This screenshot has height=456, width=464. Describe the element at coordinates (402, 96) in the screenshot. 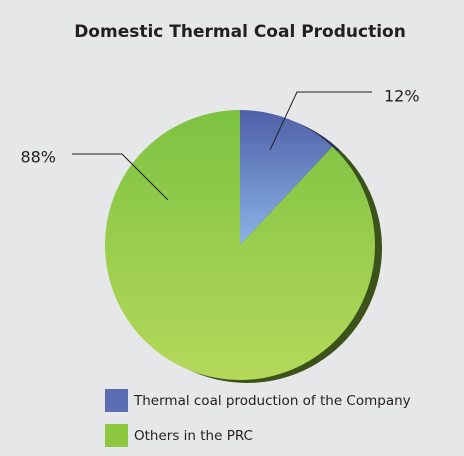

I see `data-label: 12%` at that location.